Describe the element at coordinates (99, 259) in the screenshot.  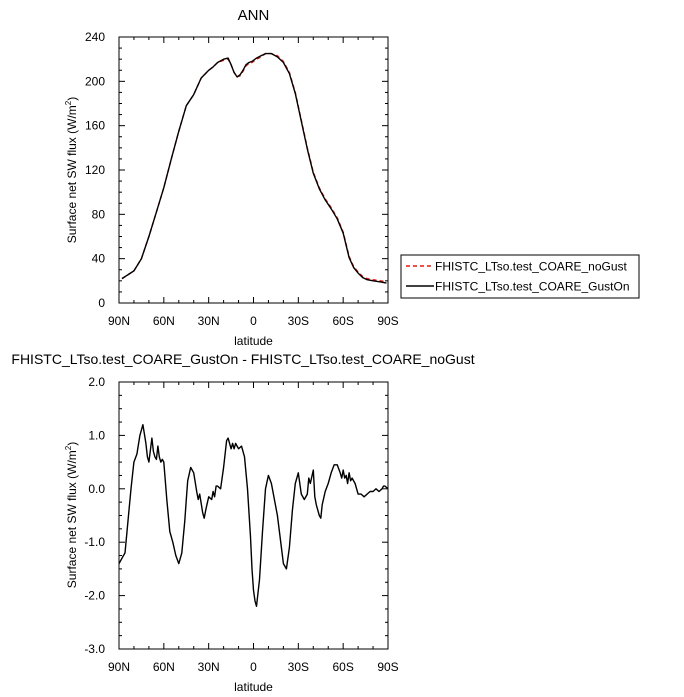
I see `top-y-tick-label: 40` at that location.